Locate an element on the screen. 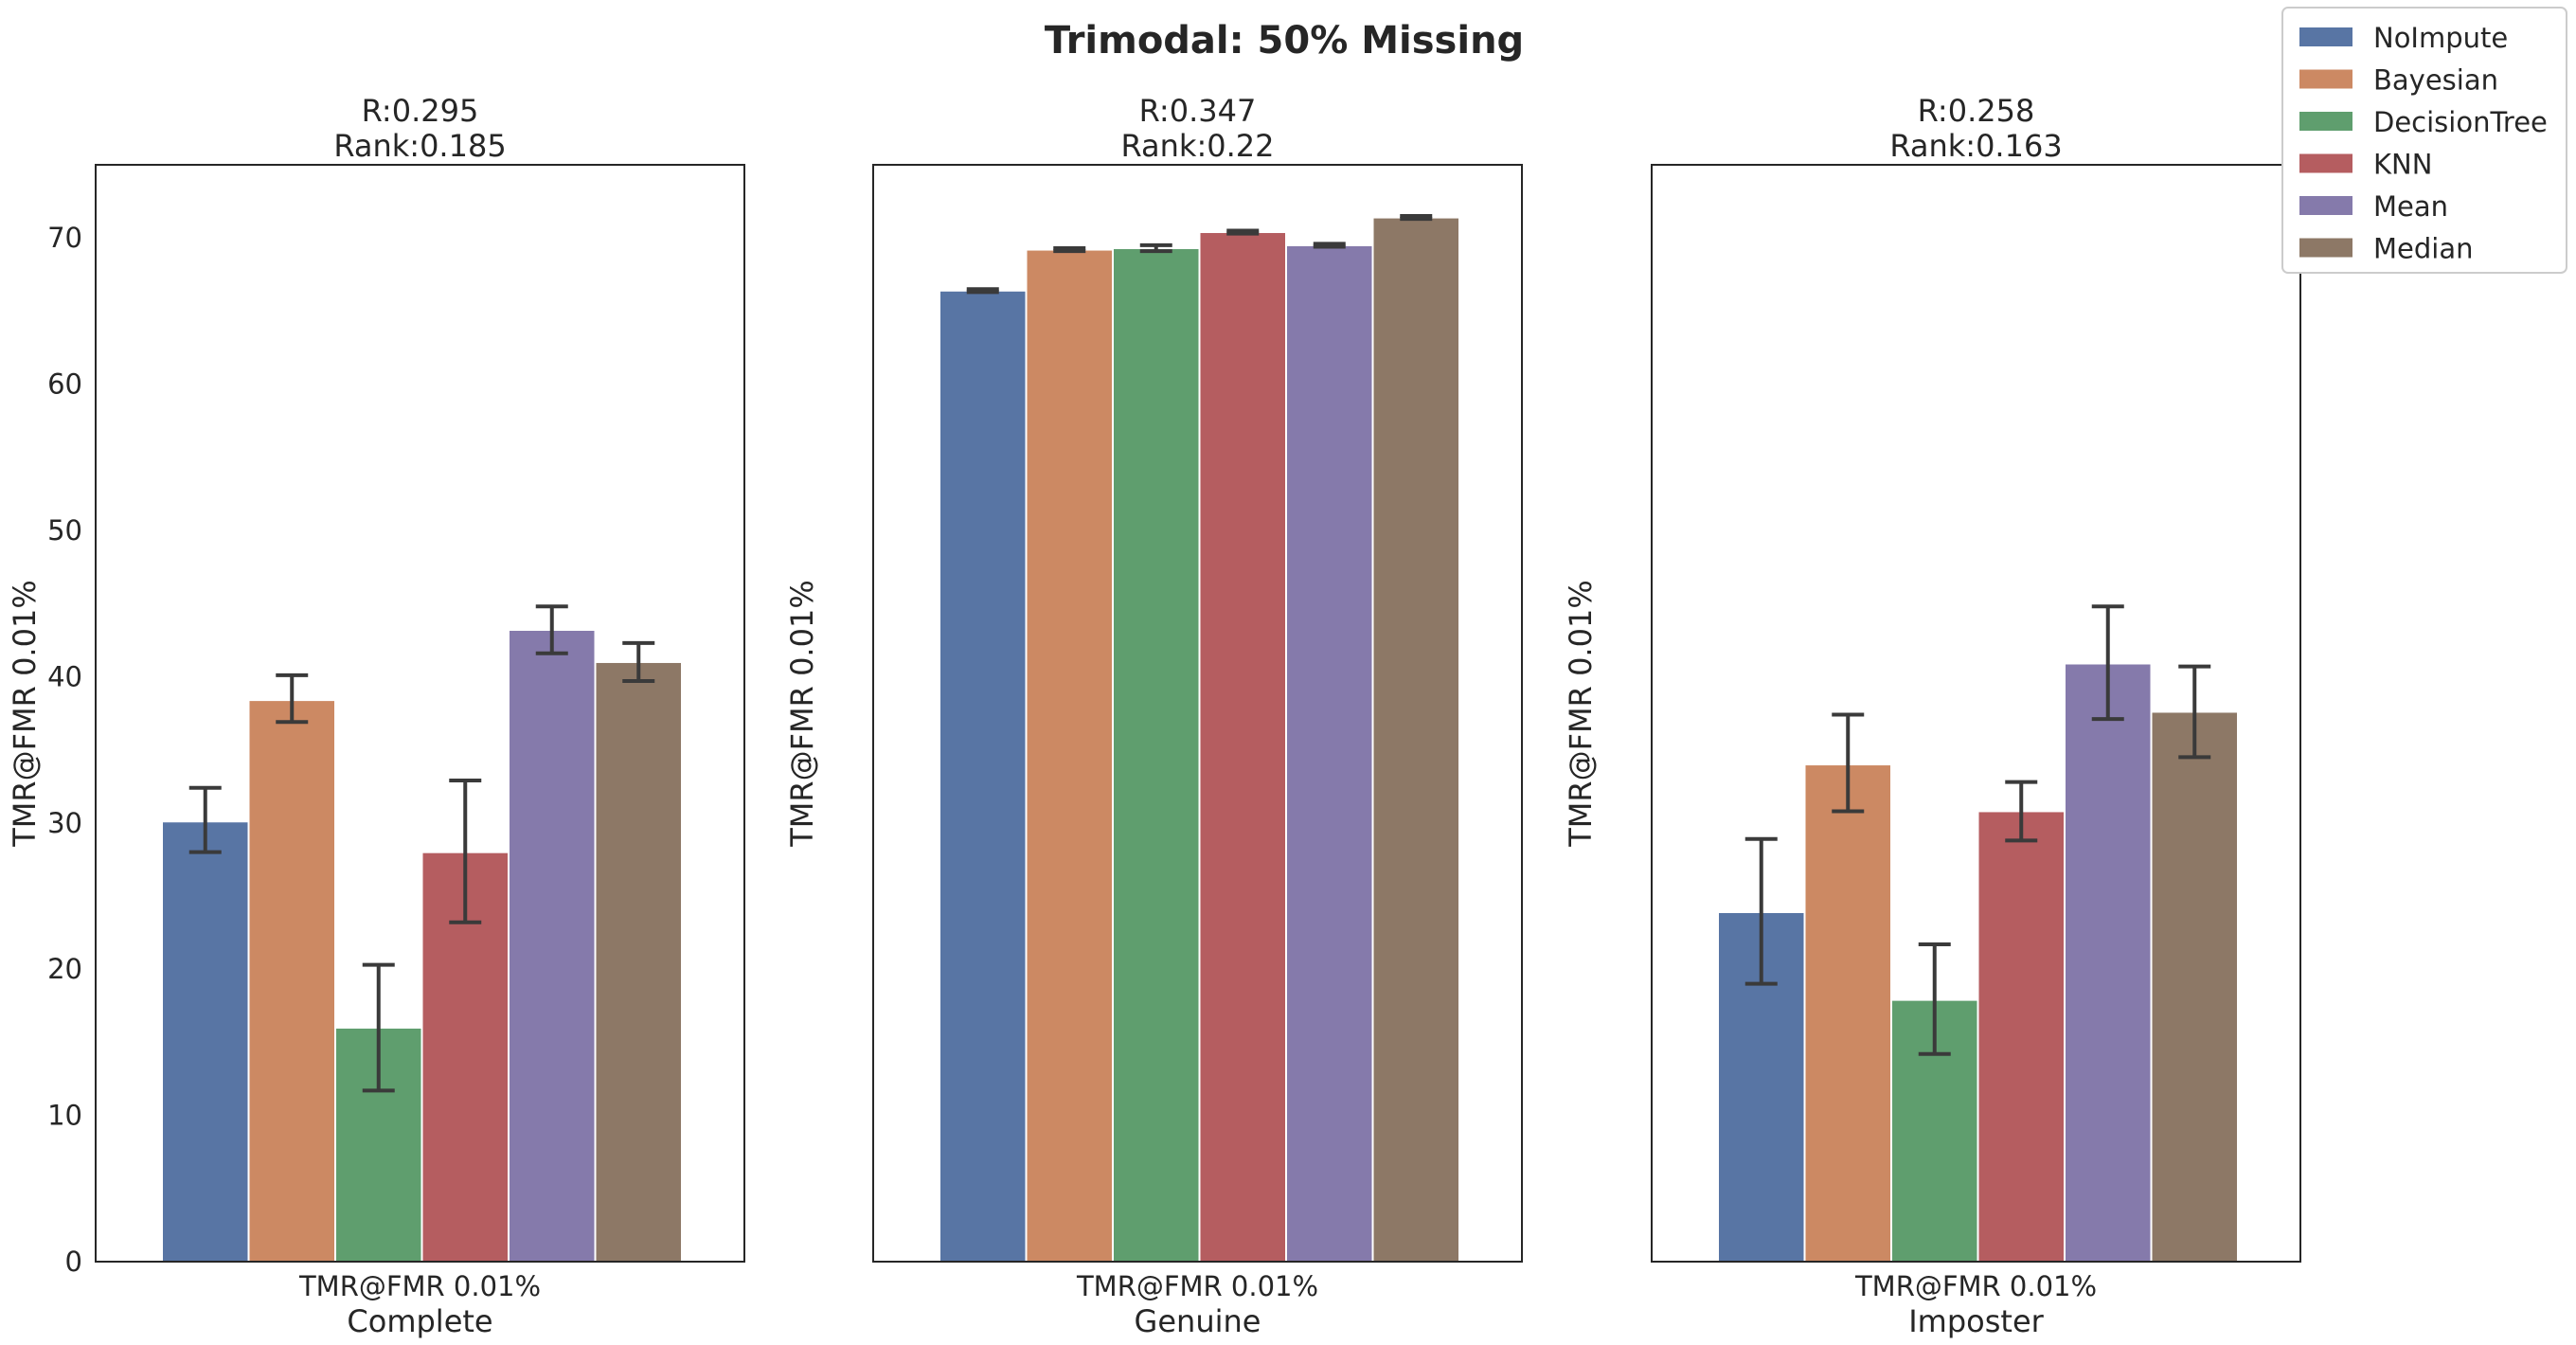 Image resolution: width=2576 pixels, height=1345 pixels. subplot-title-r: R:0.347 is located at coordinates (1198, 111).